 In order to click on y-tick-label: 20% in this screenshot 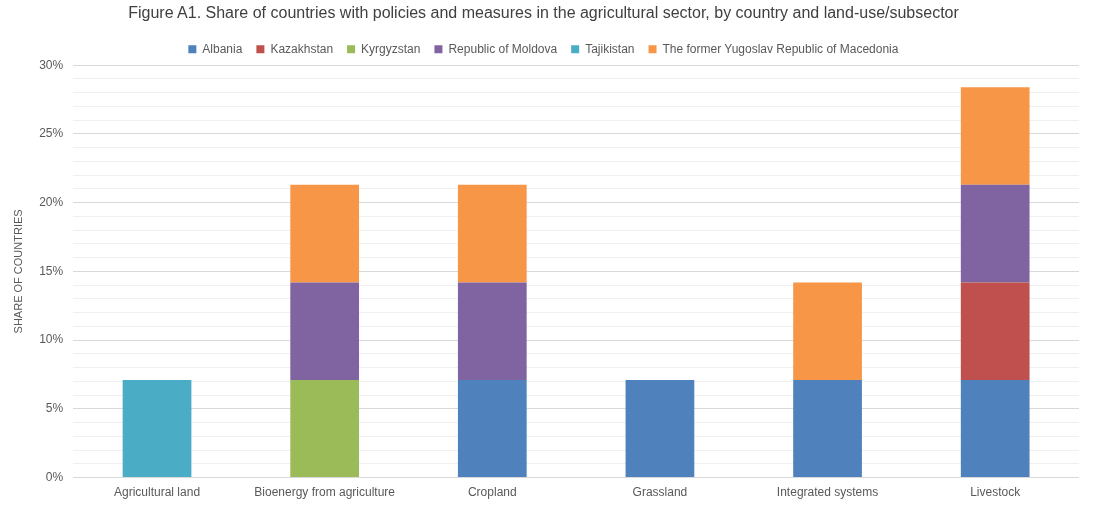, I will do `click(51, 201)`.